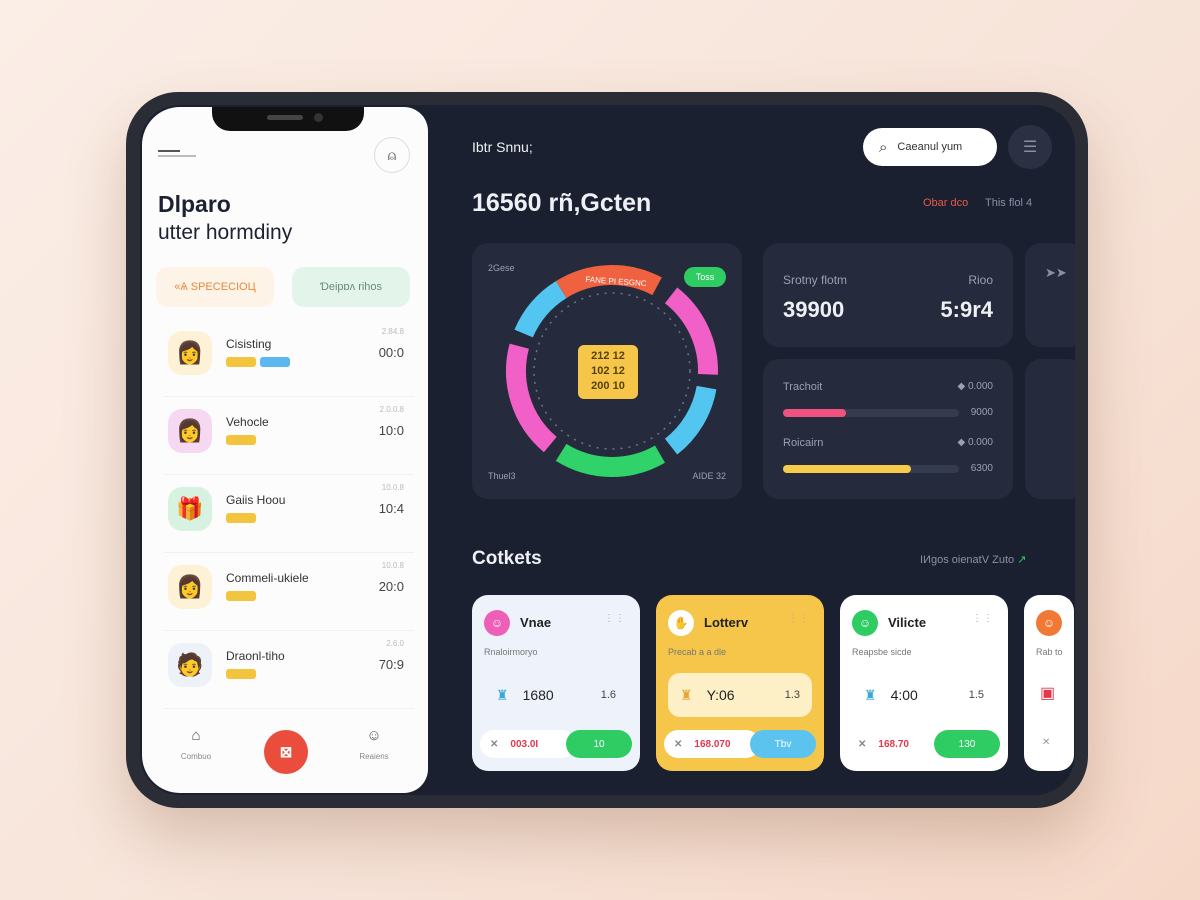  I want to click on contest-title: Vilicte, so click(907, 622).